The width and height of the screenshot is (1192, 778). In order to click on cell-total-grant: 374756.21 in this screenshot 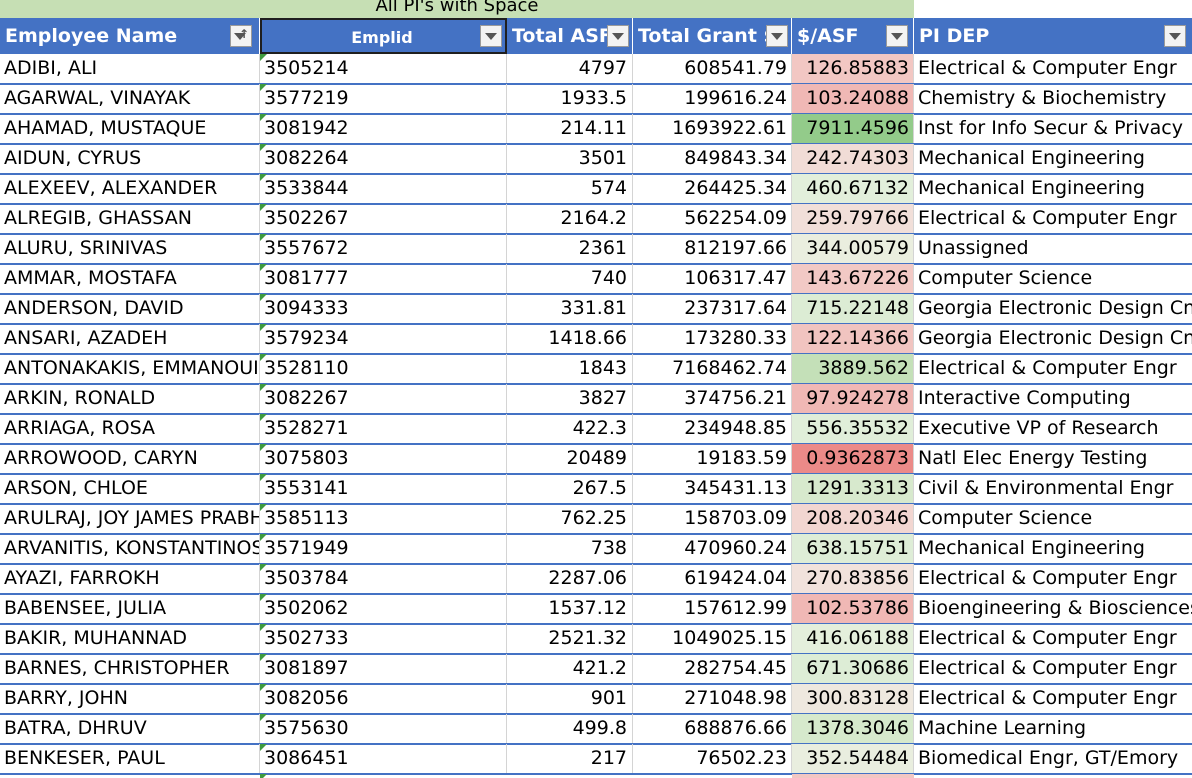, I will do `click(712, 399)`.